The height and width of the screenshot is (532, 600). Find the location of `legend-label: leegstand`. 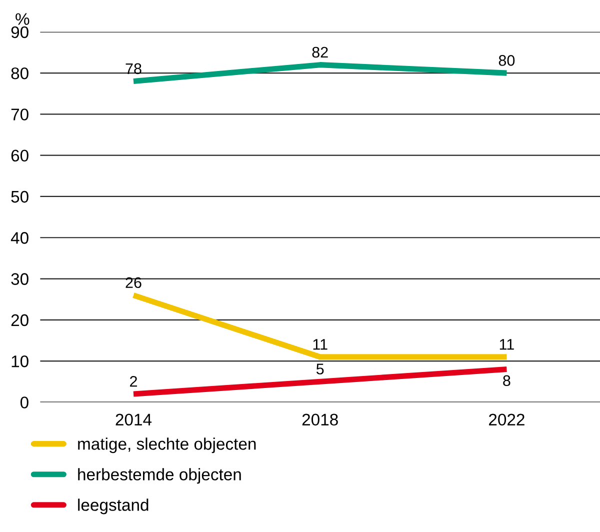

legend-label: leegstand is located at coordinates (113, 506).